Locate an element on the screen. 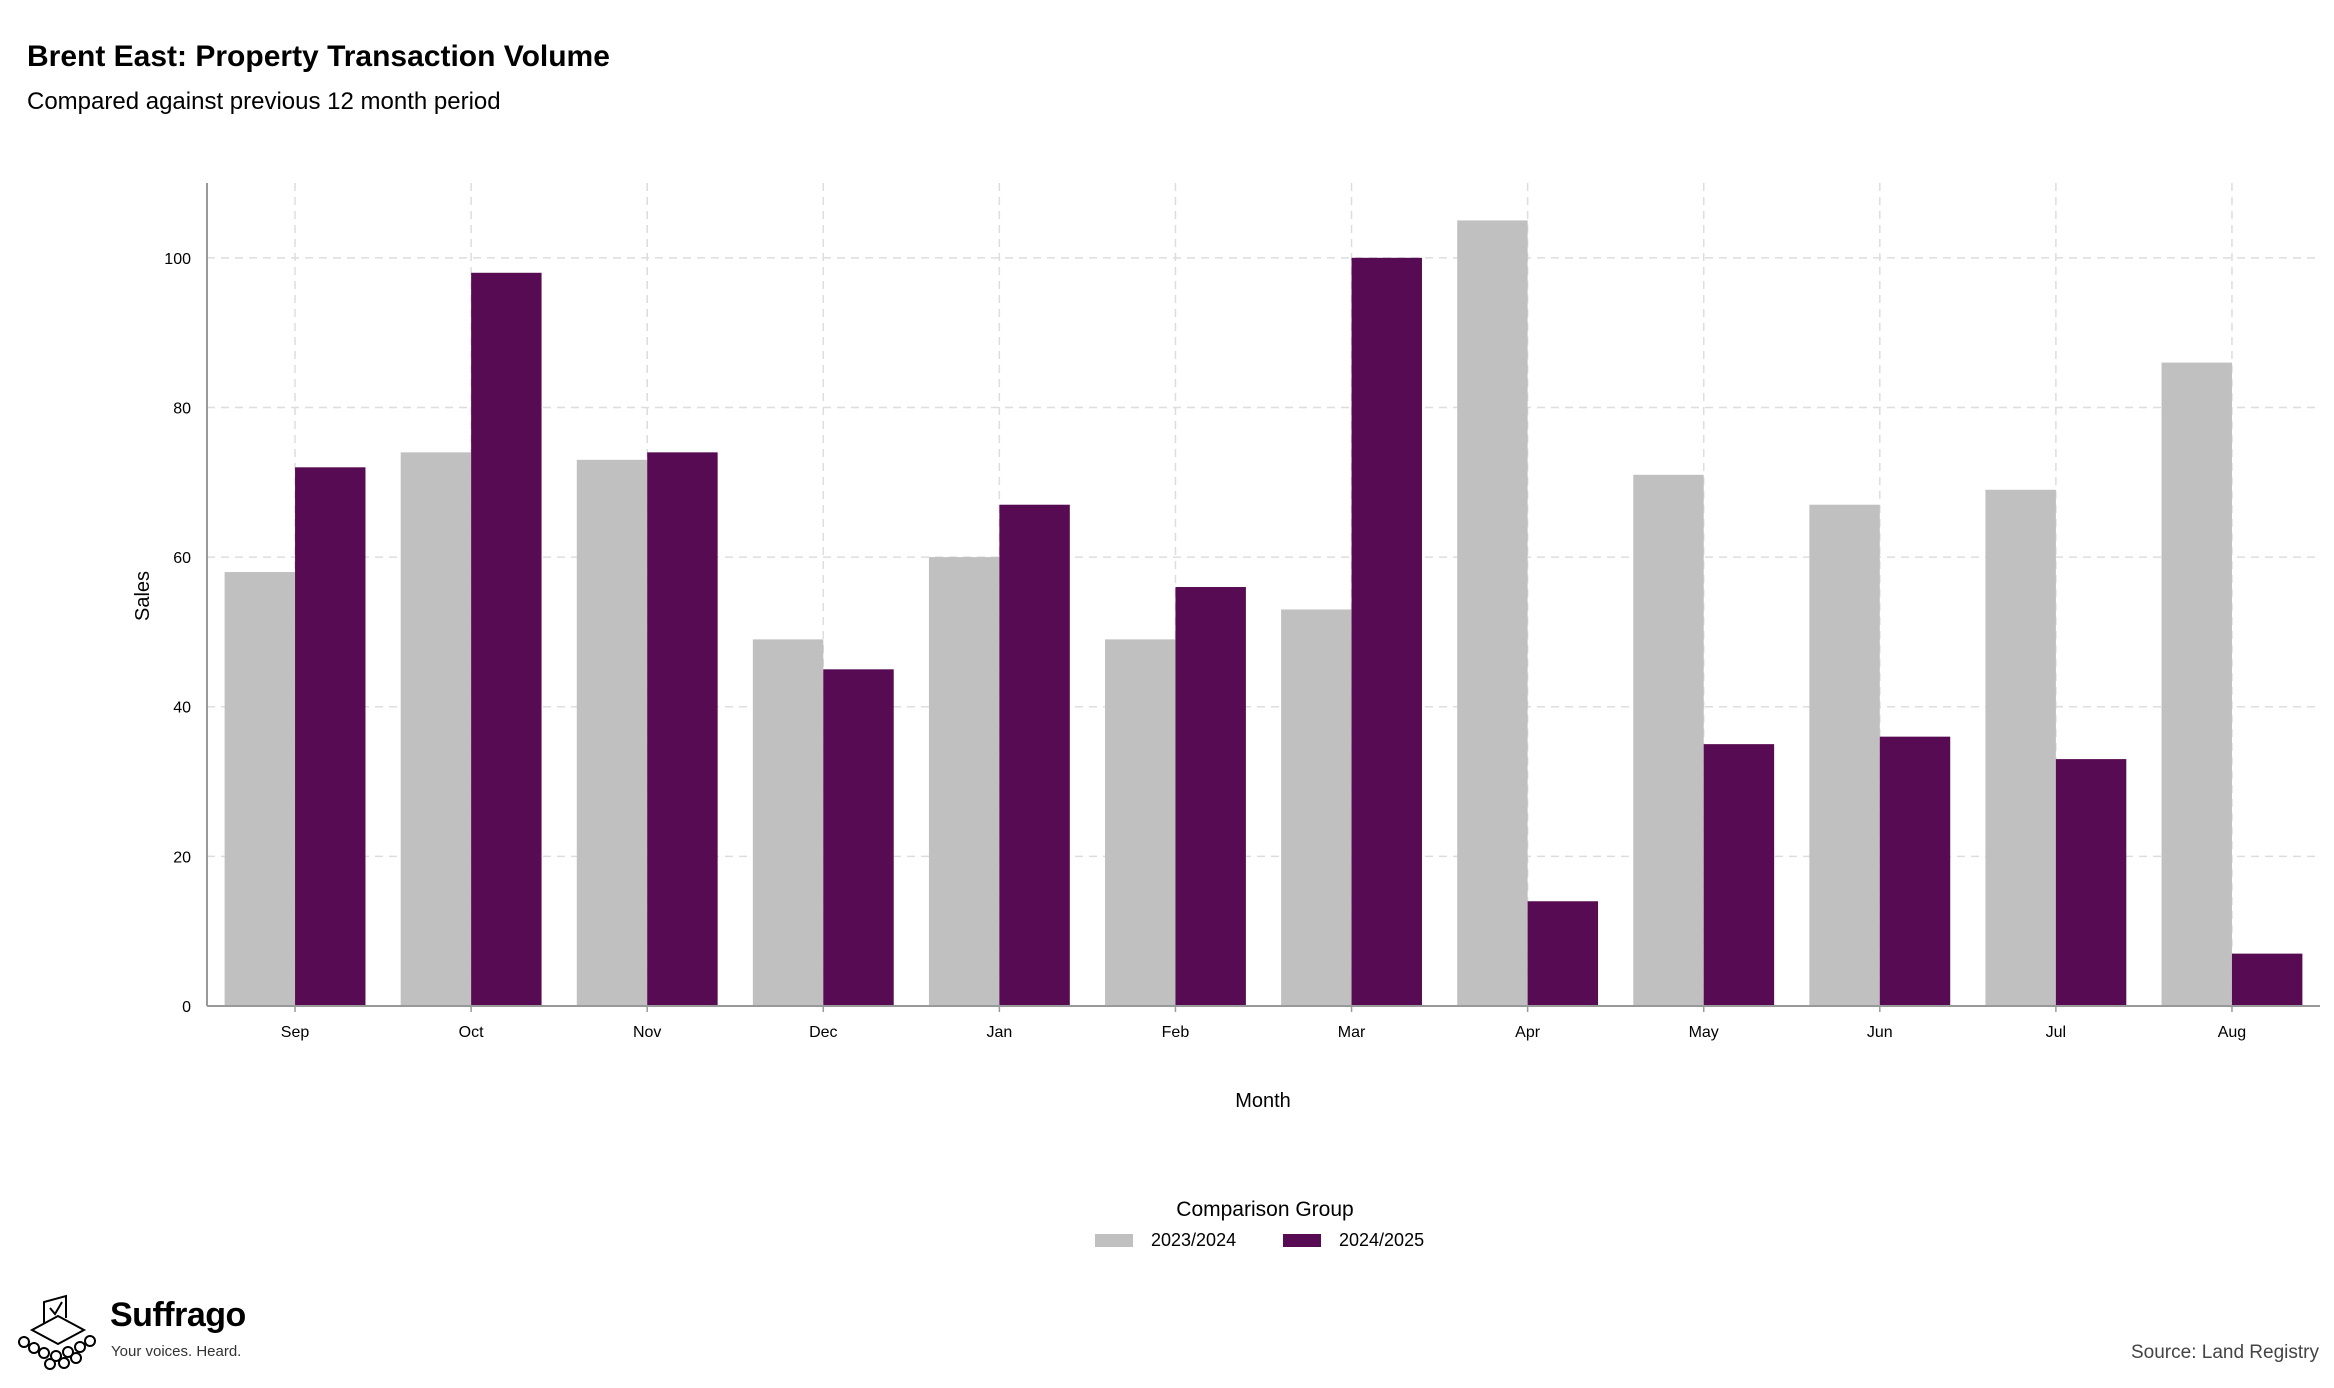  bar-2023-2024-oct is located at coordinates (436, 729).